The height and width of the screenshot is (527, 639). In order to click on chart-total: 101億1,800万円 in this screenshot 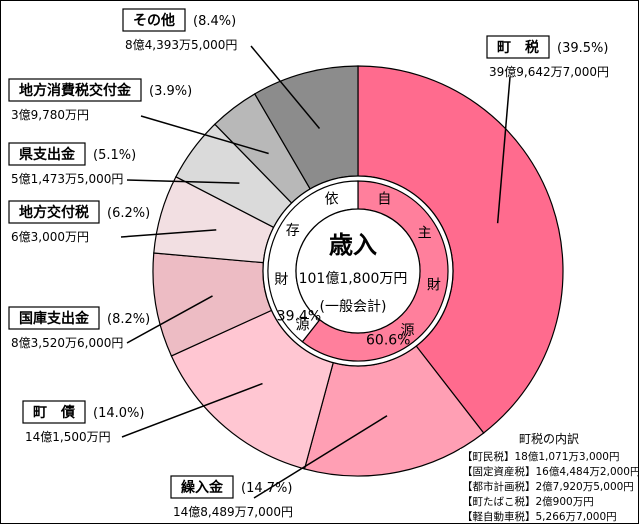, I will do `click(353, 279)`.